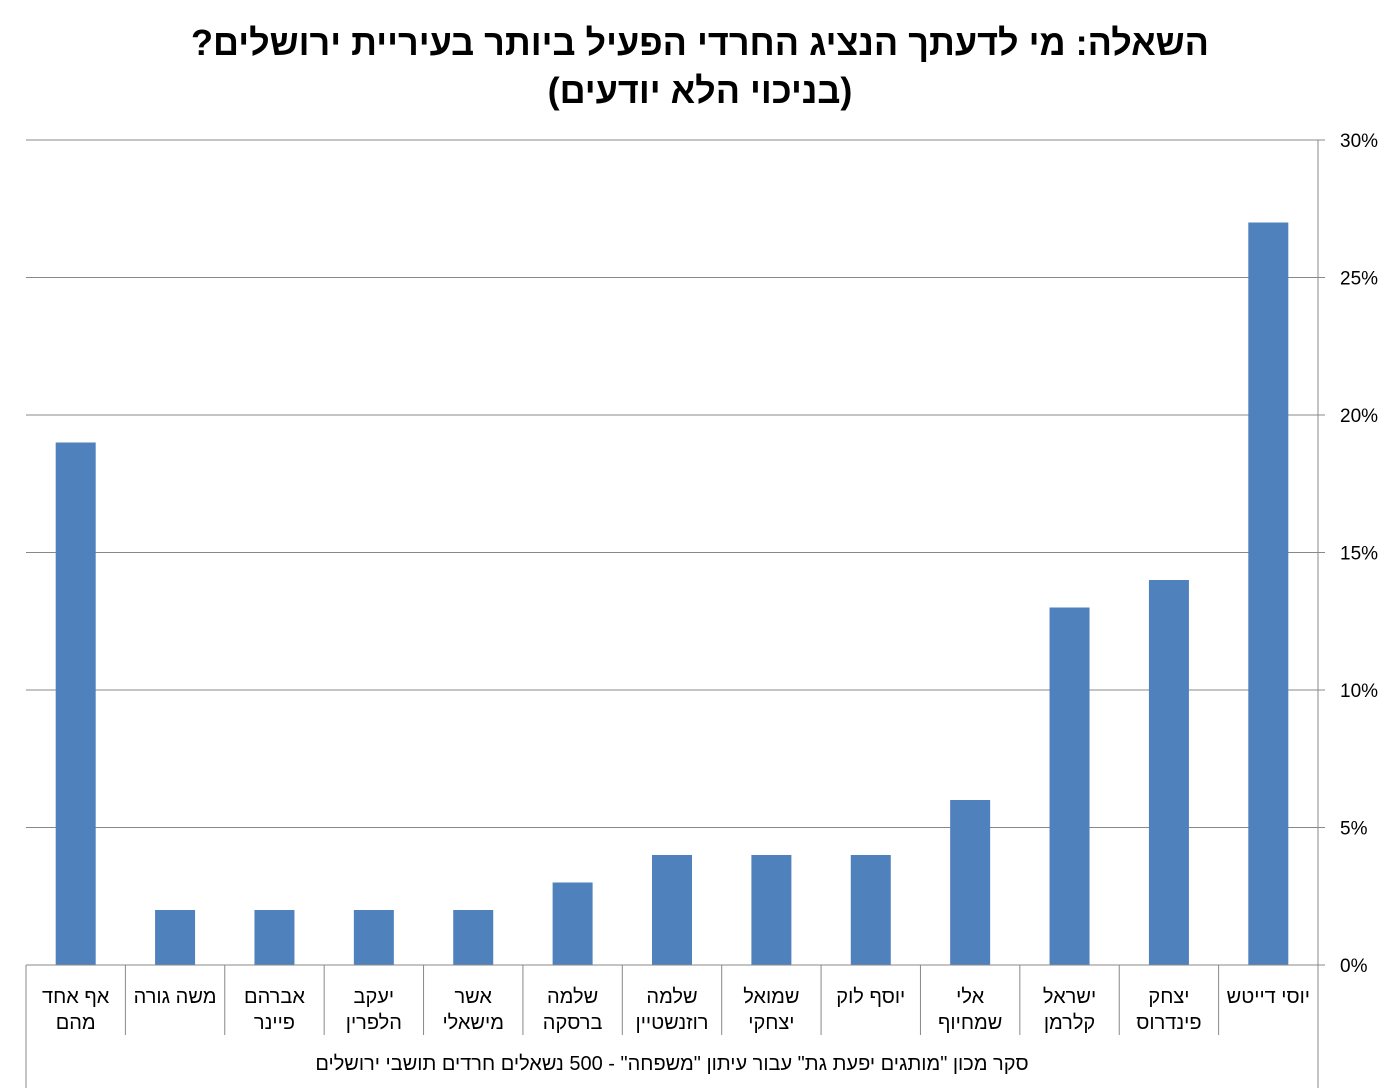 This screenshot has height=1088, width=1400. What do you see at coordinates (374, 1023) in the screenshot?
I see `category-label-9-line-1: הלפרין` at bounding box center [374, 1023].